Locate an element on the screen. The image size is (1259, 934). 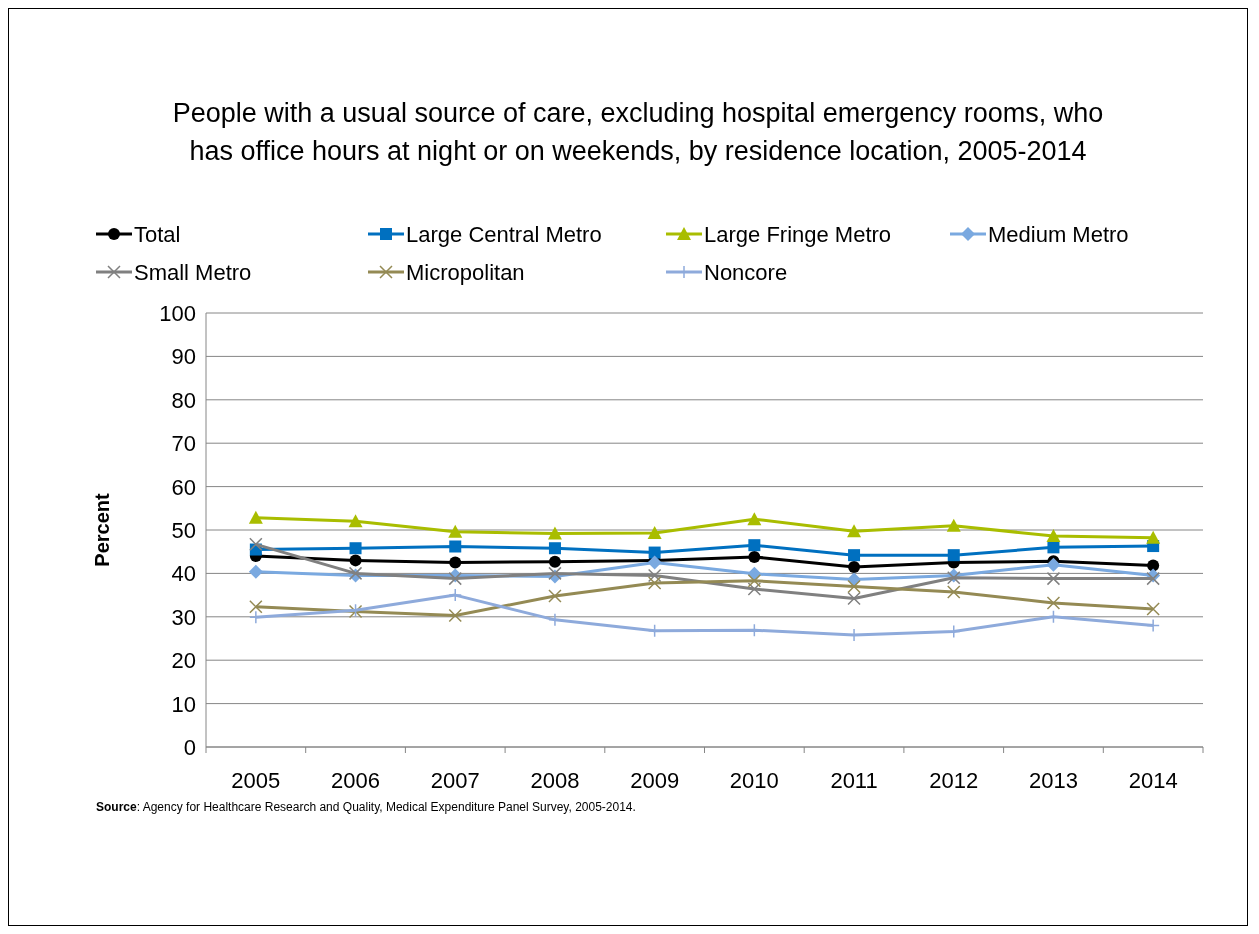
legend-label: Total is located at coordinates (157, 234).